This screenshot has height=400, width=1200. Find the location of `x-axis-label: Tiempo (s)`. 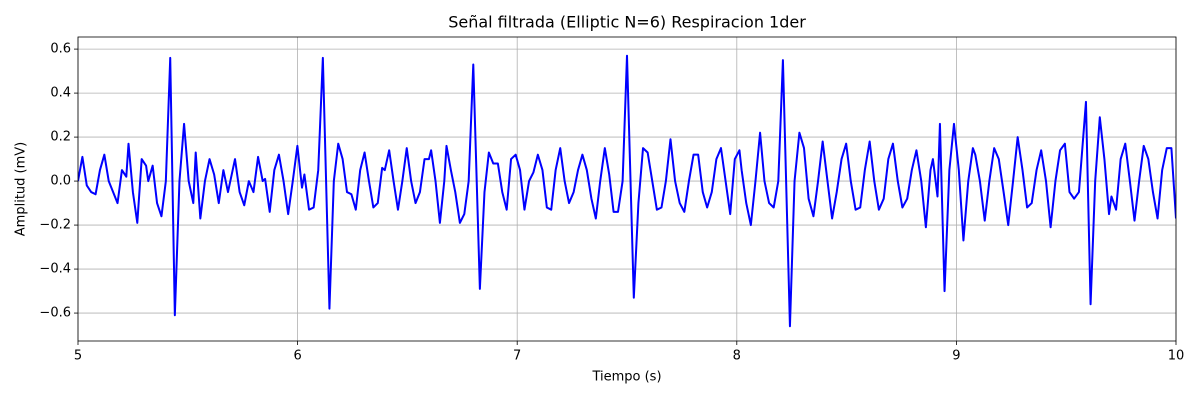

x-axis-label: Tiempo (s) is located at coordinates (626, 377).